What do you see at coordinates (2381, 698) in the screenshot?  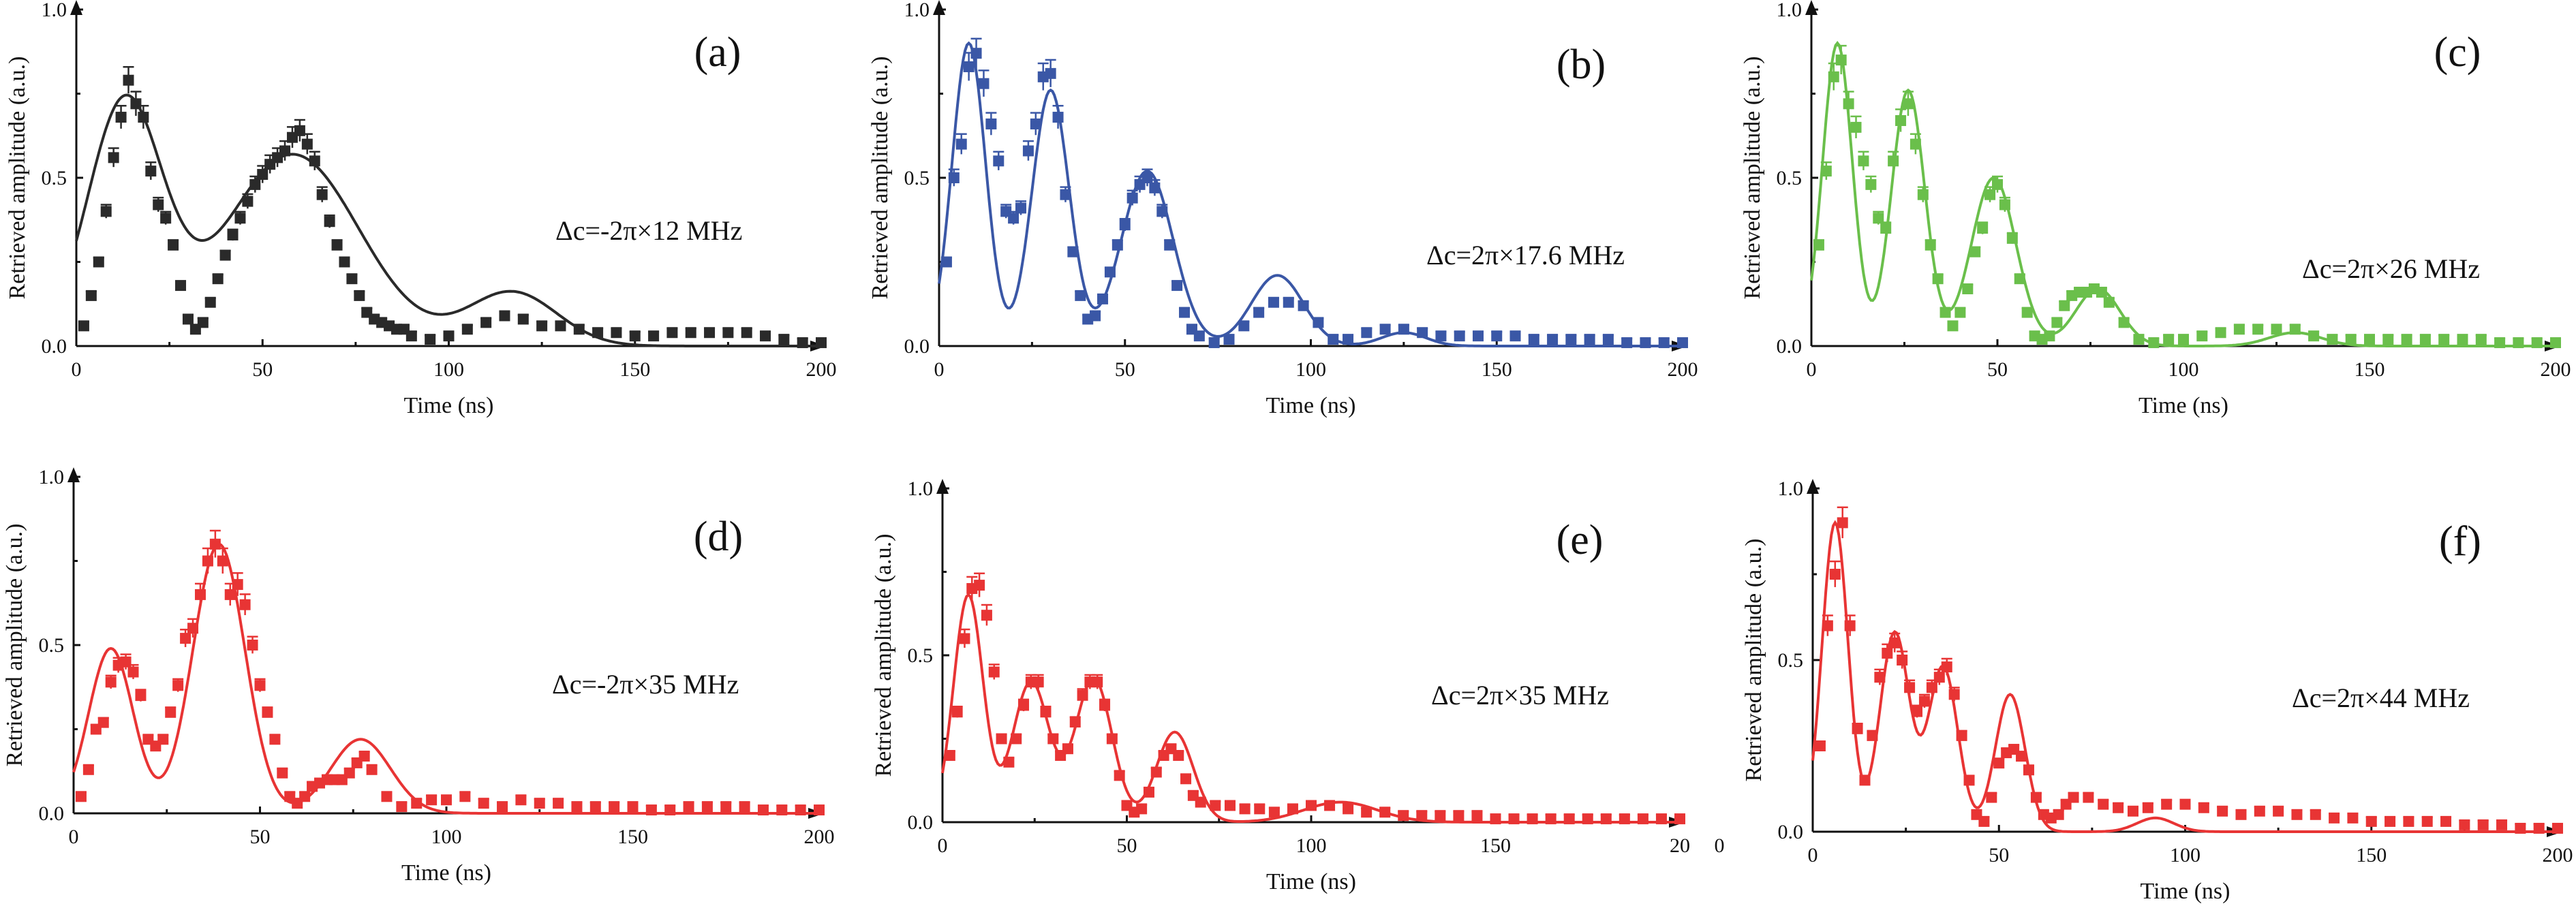 I see `detuning-annotation: Δc=2π×44 MHz` at bounding box center [2381, 698].